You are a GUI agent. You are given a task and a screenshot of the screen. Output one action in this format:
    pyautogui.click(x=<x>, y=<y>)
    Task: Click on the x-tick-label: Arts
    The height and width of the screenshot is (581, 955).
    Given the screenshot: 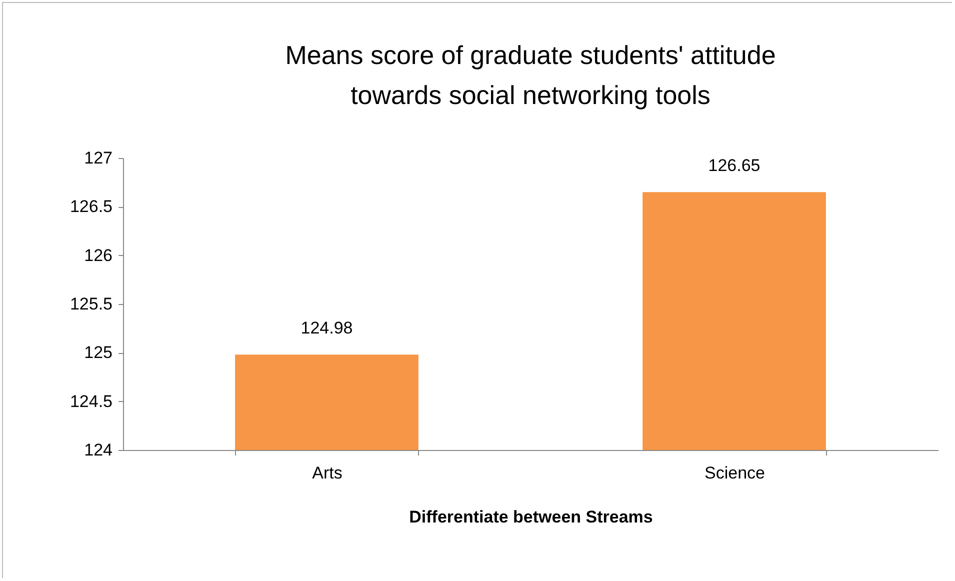 What is the action you would take?
    pyautogui.click(x=327, y=473)
    